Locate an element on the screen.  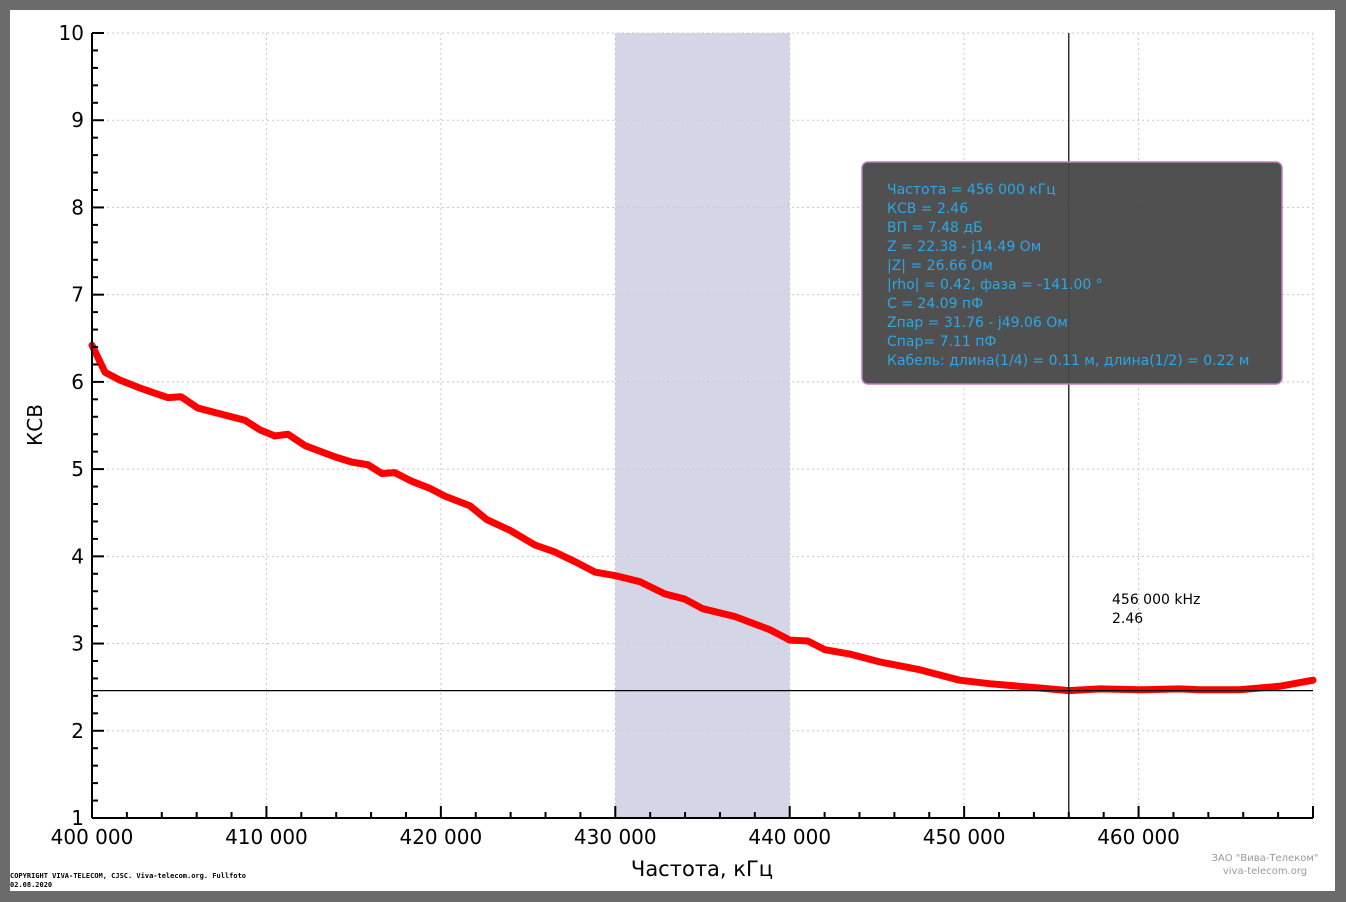
y-tick-label: 9 is located at coordinates (77, 120).